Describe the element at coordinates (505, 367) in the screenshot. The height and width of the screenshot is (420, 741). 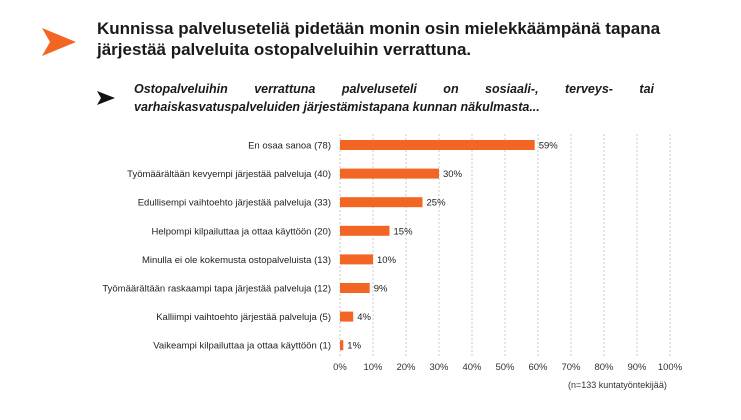
I see `x-tick-label: 50%` at that location.